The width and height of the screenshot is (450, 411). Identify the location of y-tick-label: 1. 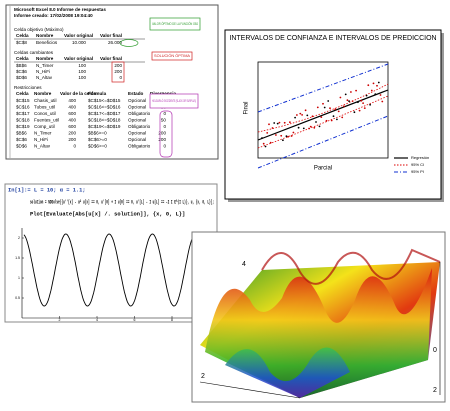
(19, 278).